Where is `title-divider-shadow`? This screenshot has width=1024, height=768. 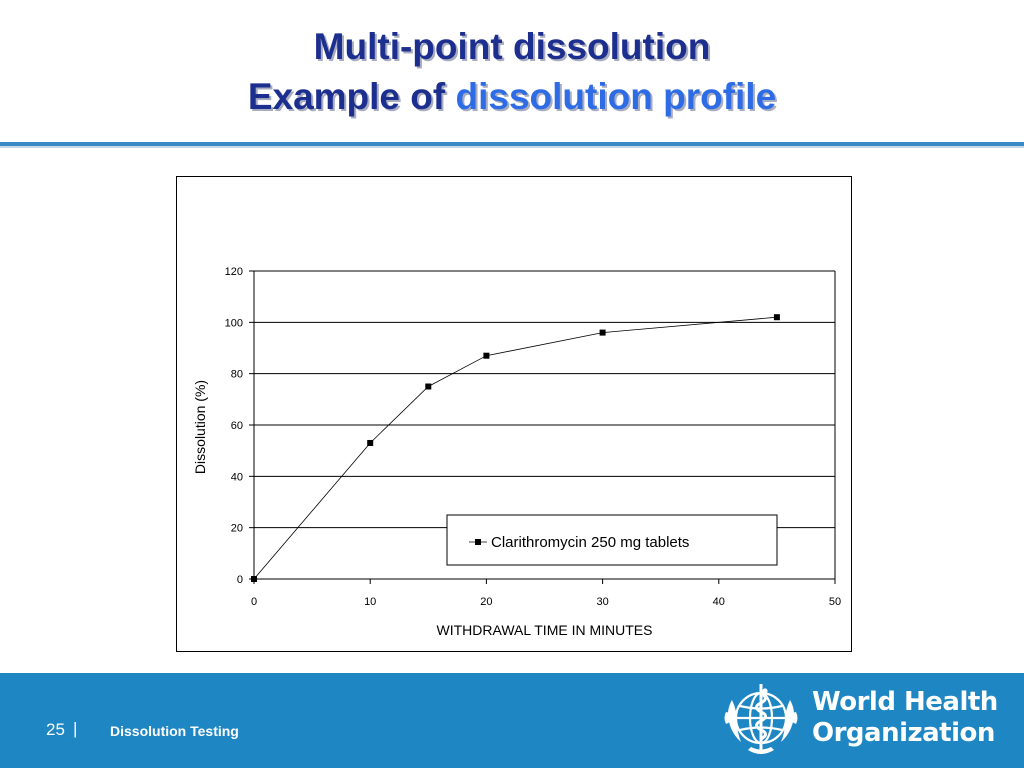
title-divider-shadow is located at coordinates (512, 147).